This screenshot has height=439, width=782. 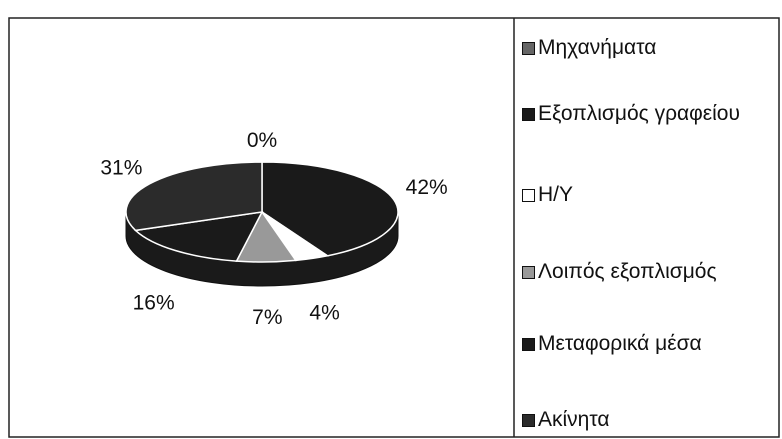 What do you see at coordinates (324, 313) in the screenshot?
I see `data-label: 4%` at bounding box center [324, 313].